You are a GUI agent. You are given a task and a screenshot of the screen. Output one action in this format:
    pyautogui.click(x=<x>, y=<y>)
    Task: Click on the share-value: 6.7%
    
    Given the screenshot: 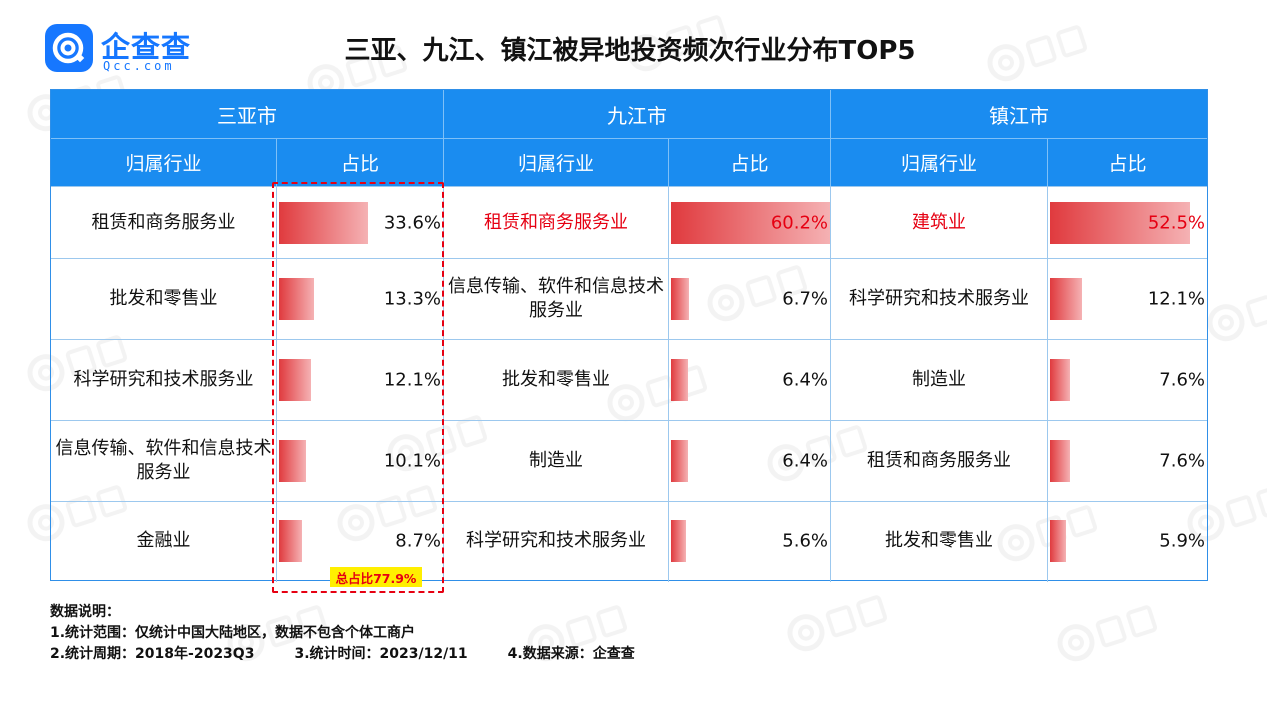 What is the action you would take?
    pyautogui.click(x=805, y=299)
    